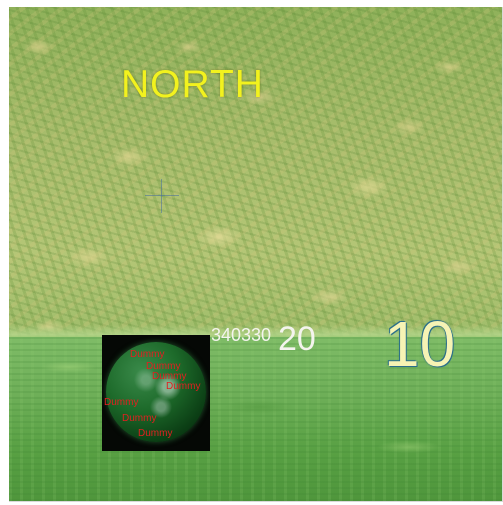 The image size is (503, 505). Describe the element at coordinates (241, 335) in the screenshot. I see `heading-tick-small: 340330` at that location.